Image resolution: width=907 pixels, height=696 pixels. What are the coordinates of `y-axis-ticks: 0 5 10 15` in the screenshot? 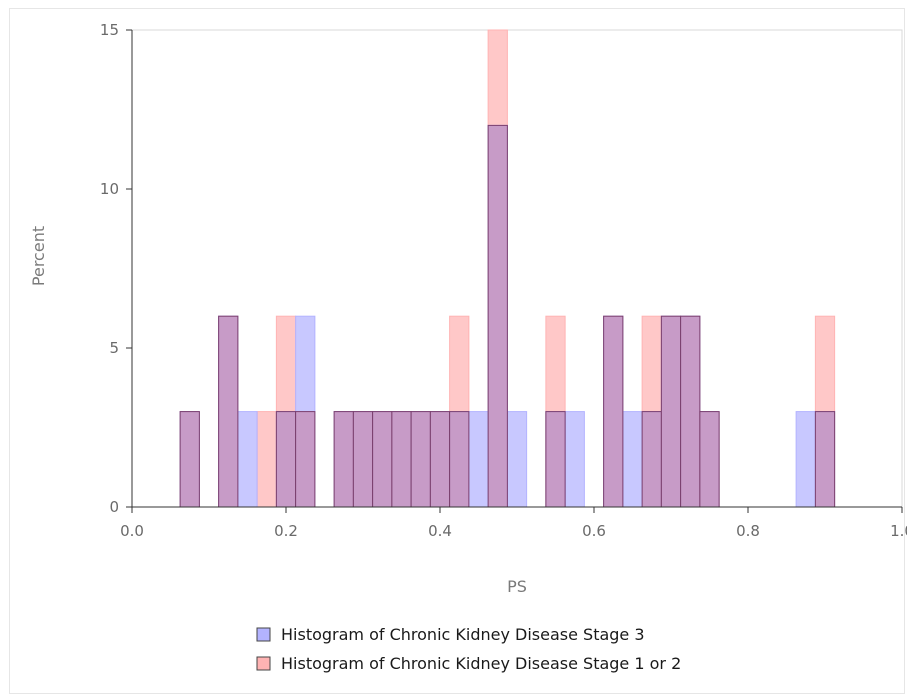 It's located at (116, 268).